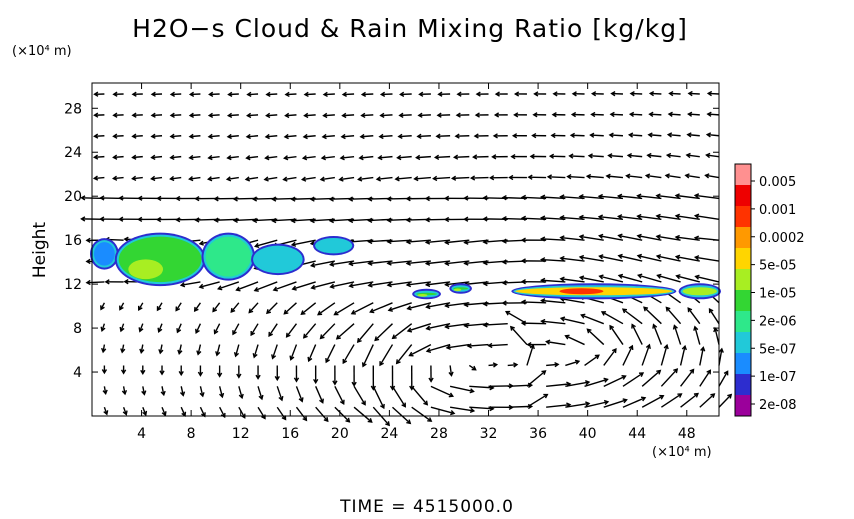 This screenshot has height=519, width=854. What do you see at coordinates (699, 291) in the screenshot?
I see `cloud-region` at bounding box center [699, 291].